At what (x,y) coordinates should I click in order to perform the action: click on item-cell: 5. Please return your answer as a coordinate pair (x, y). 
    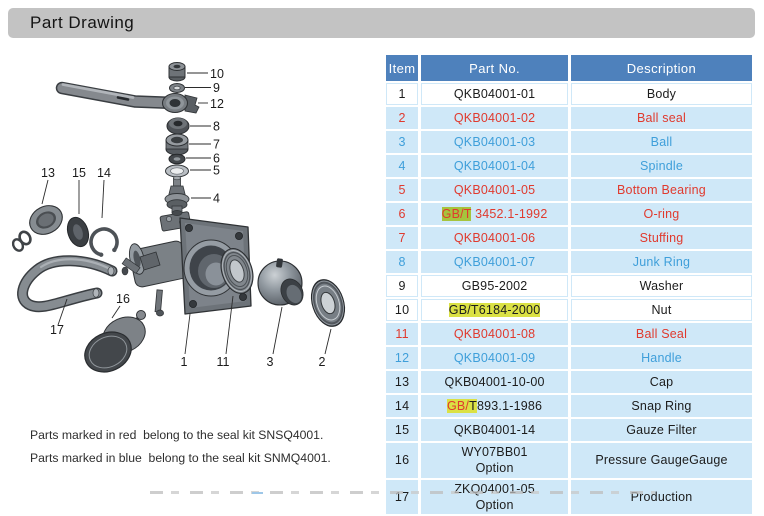
    Looking at the image, I should click on (402, 190).